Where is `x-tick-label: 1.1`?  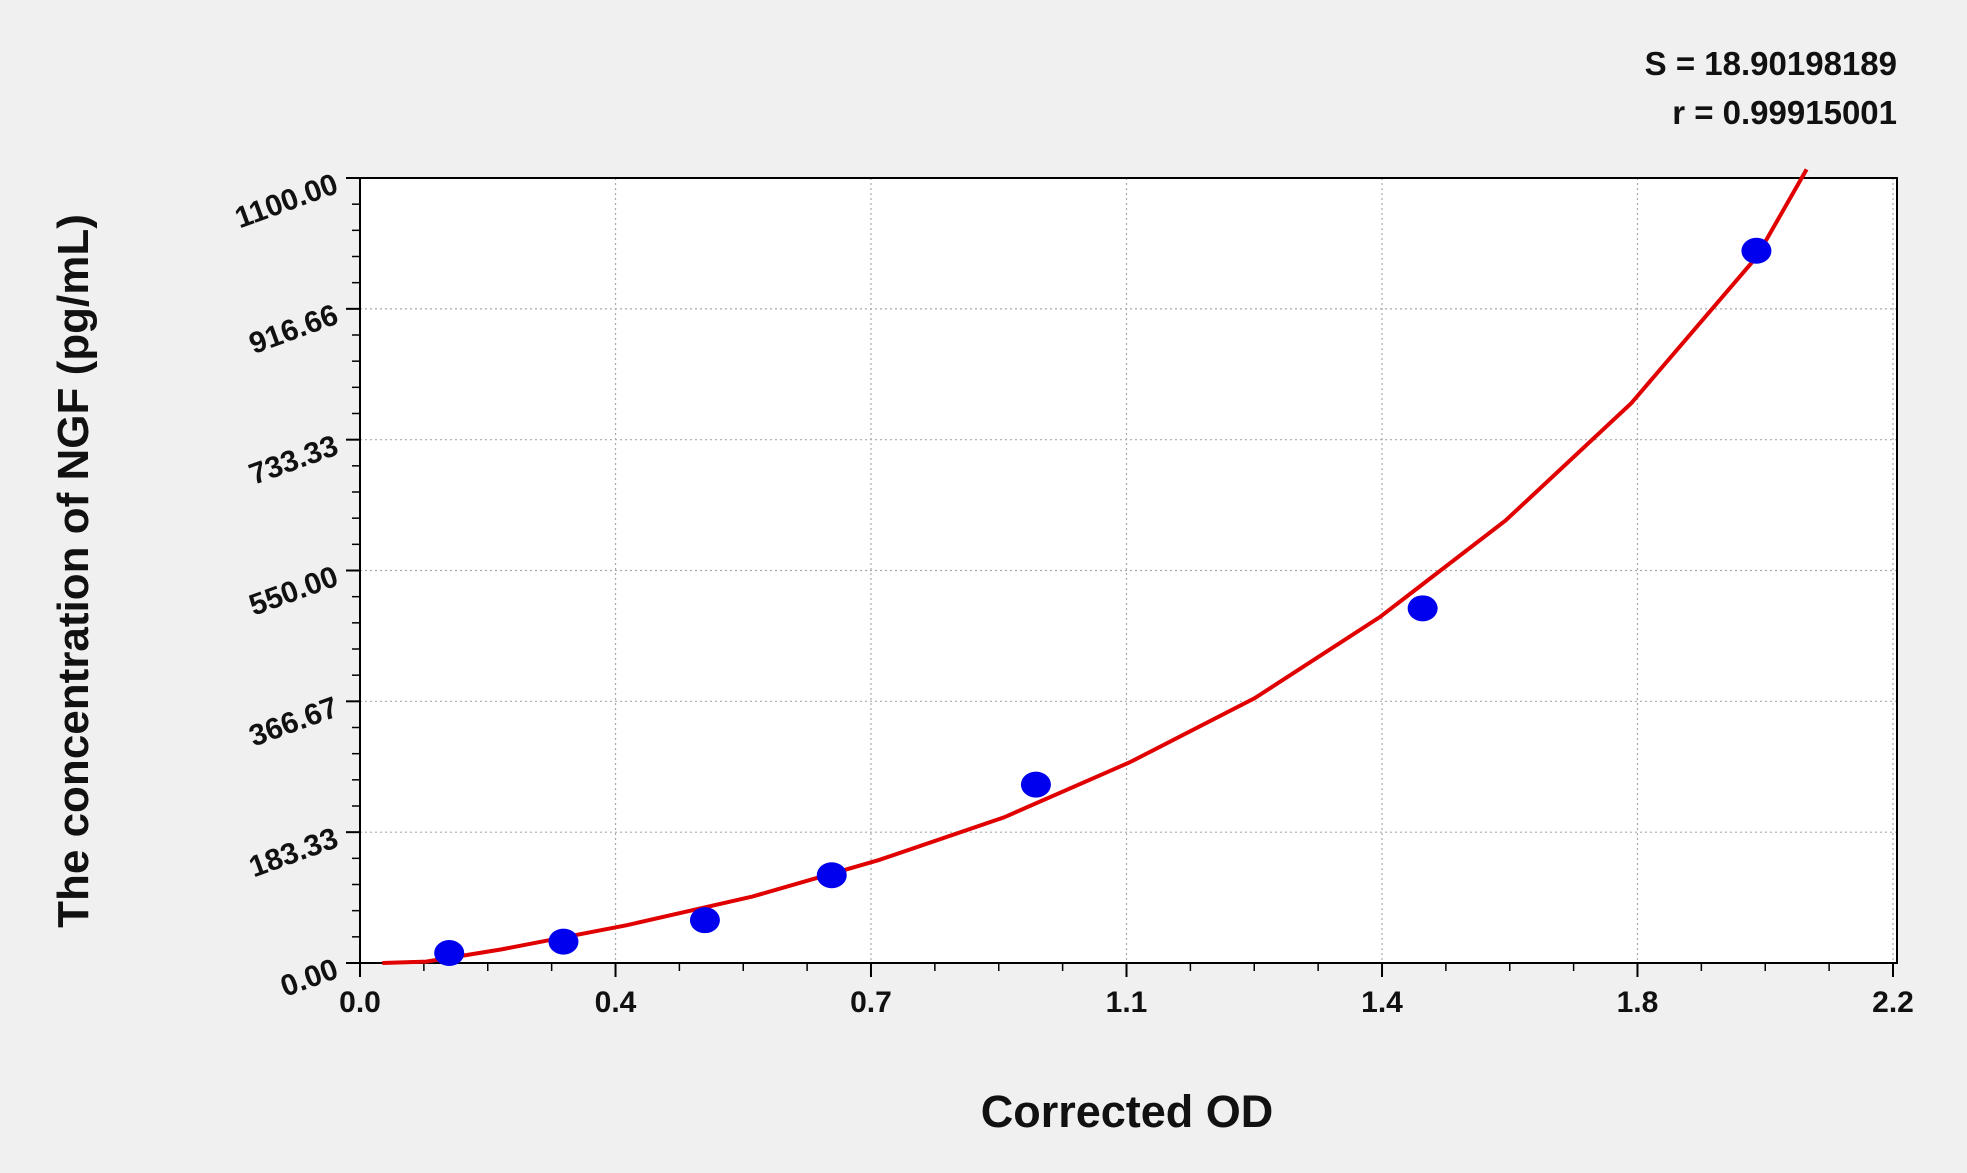 x-tick-label: 1.1 is located at coordinates (1127, 1002).